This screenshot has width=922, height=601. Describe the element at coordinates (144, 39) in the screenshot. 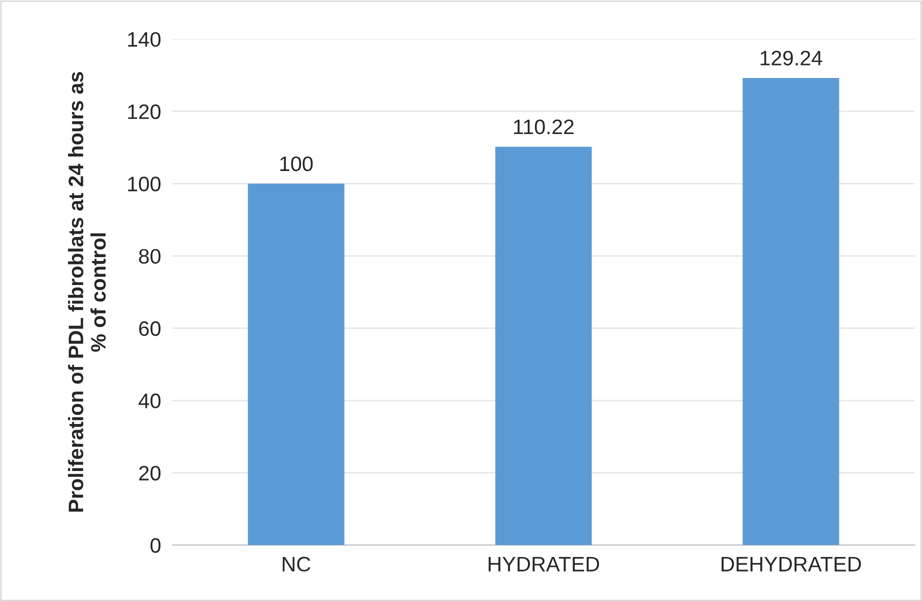

I see `y-tick-label: 140` at that location.